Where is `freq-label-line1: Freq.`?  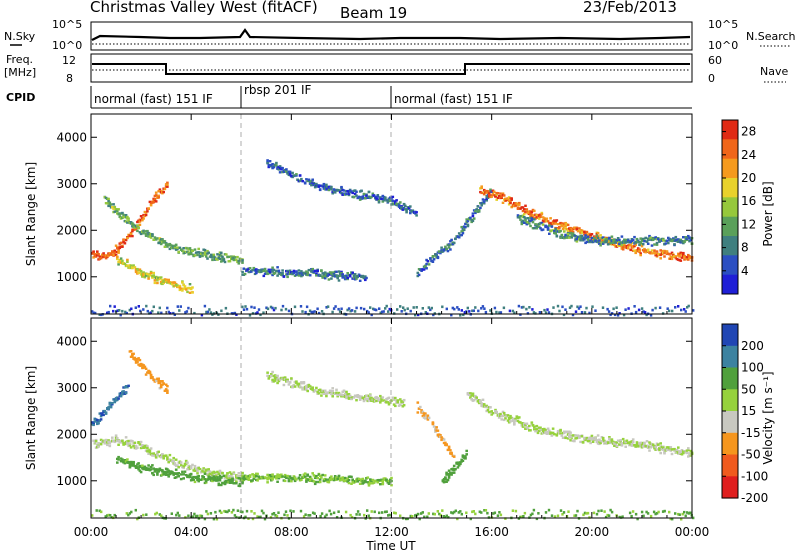
freq-label-line1: Freq. is located at coordinates (19, 59).